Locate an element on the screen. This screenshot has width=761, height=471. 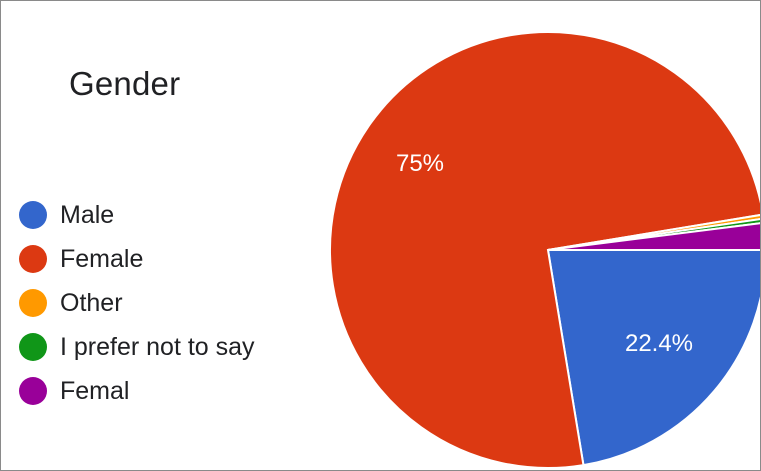
chart-title: Gender is located at coordinates (125, 83).